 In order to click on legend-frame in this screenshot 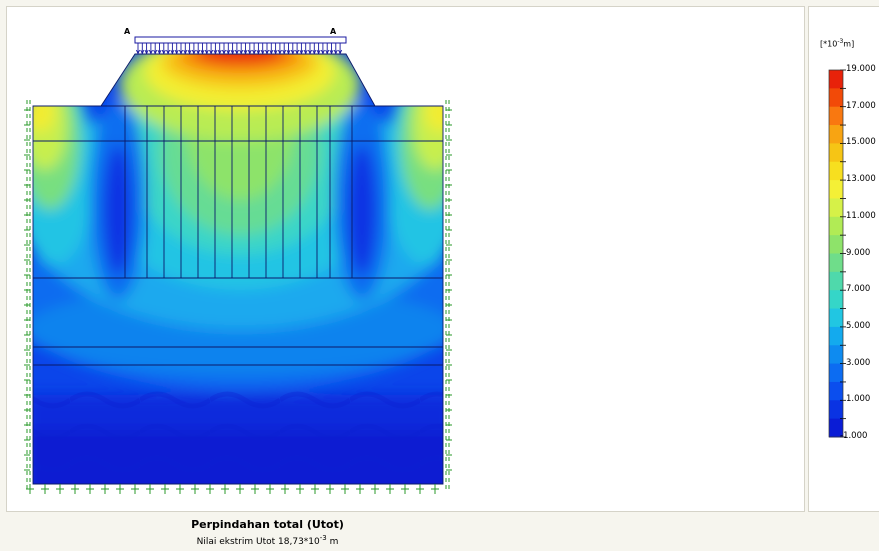, I will do `click(836, 253)`.